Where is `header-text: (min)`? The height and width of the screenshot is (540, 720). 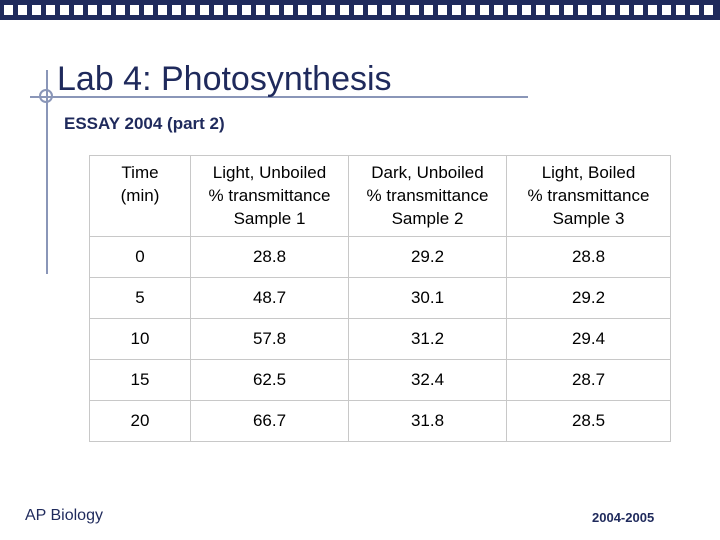
header-text: (min) is located at coordinates (140, 195).